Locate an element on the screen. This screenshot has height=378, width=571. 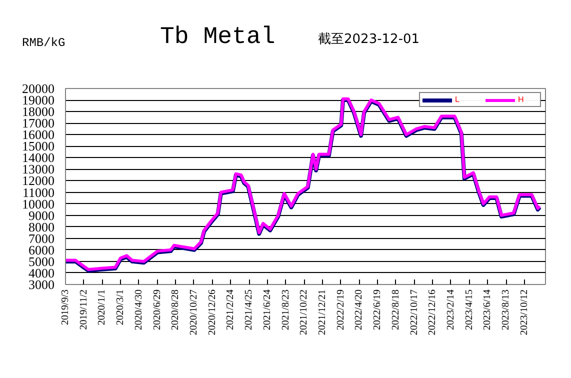
x-tick-label: 2020/10/27 is located at coordinates (194, 312).